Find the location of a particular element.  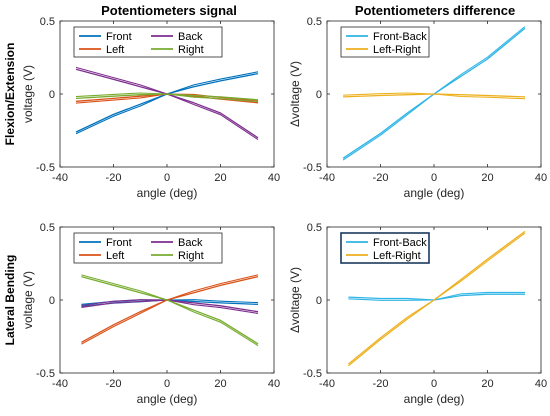

col-title-signal: Potentiometers signal is located at coordinates (169, 10).